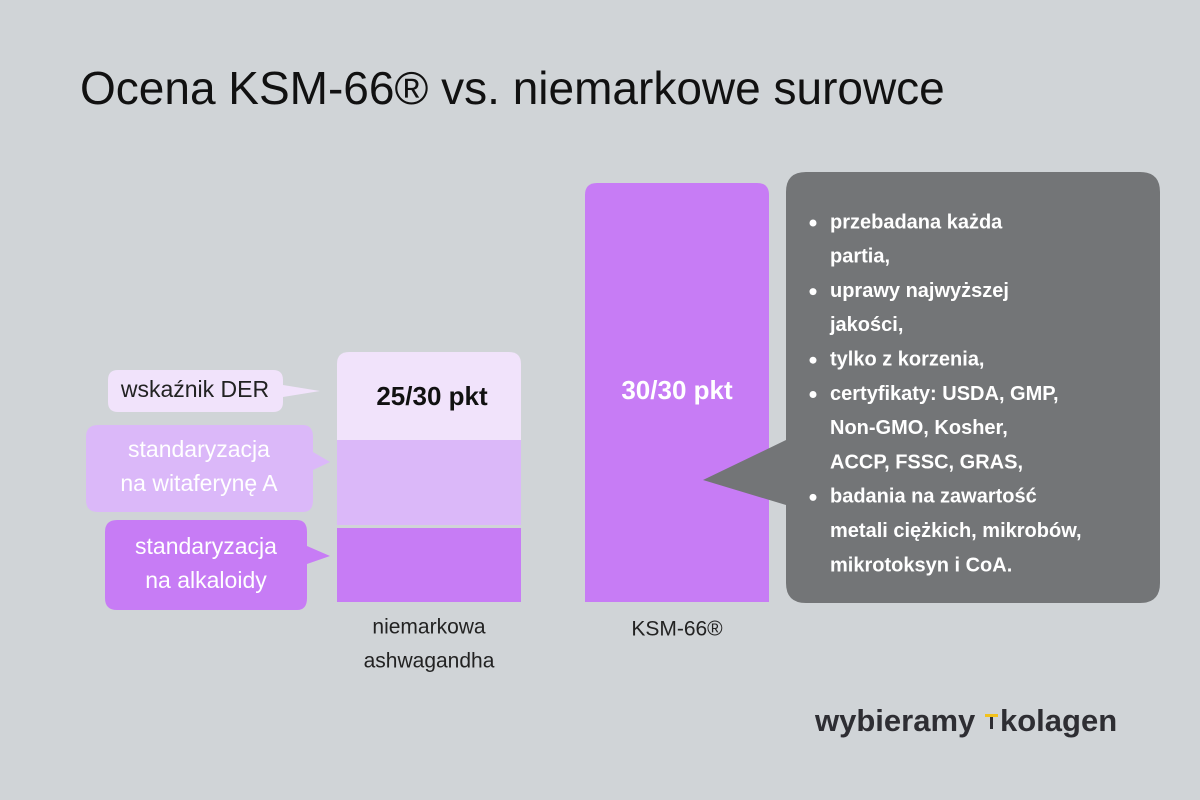 The height and width of the screenshot is (800, 1200). Describe the element at coordinates (907, 359) in the screenshot. I see `feature-text: tylko z korzenia,` at that location.